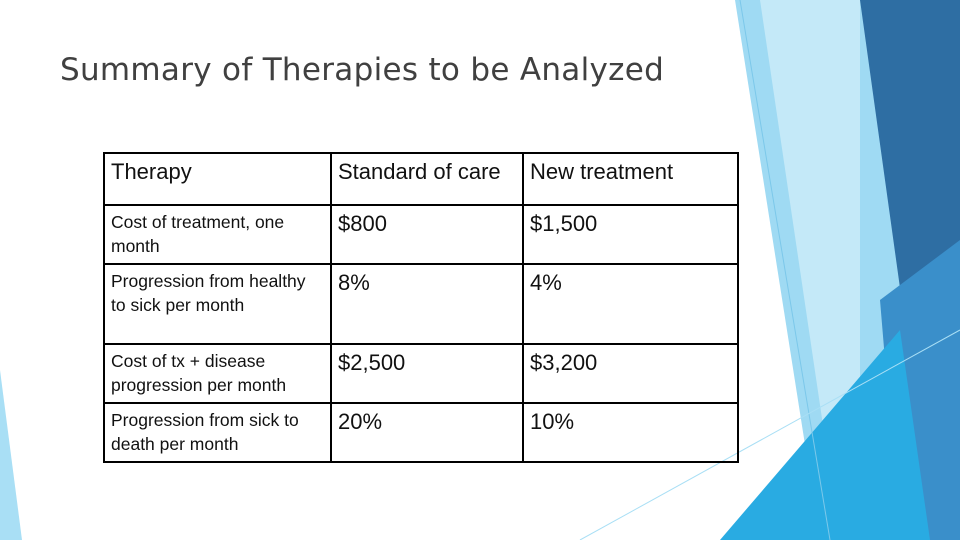  Describe the element at coordinates (785, 270) in the screenshot. I see `accent-line` at that location.